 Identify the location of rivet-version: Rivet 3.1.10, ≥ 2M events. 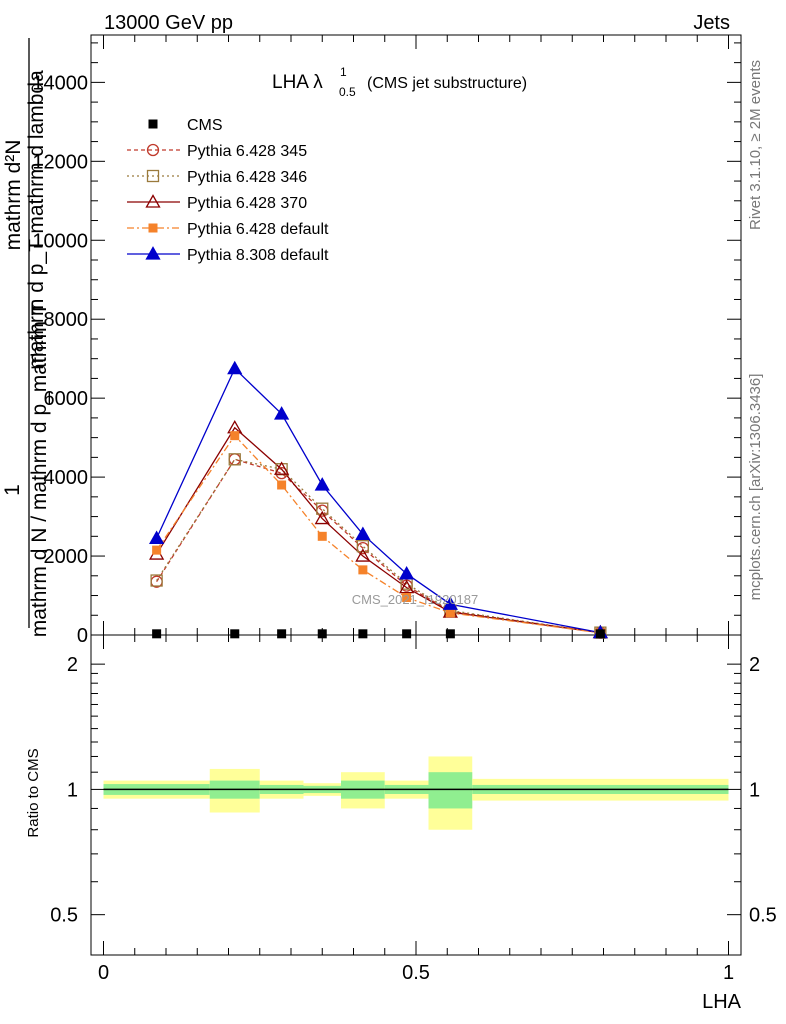
(755, 145).